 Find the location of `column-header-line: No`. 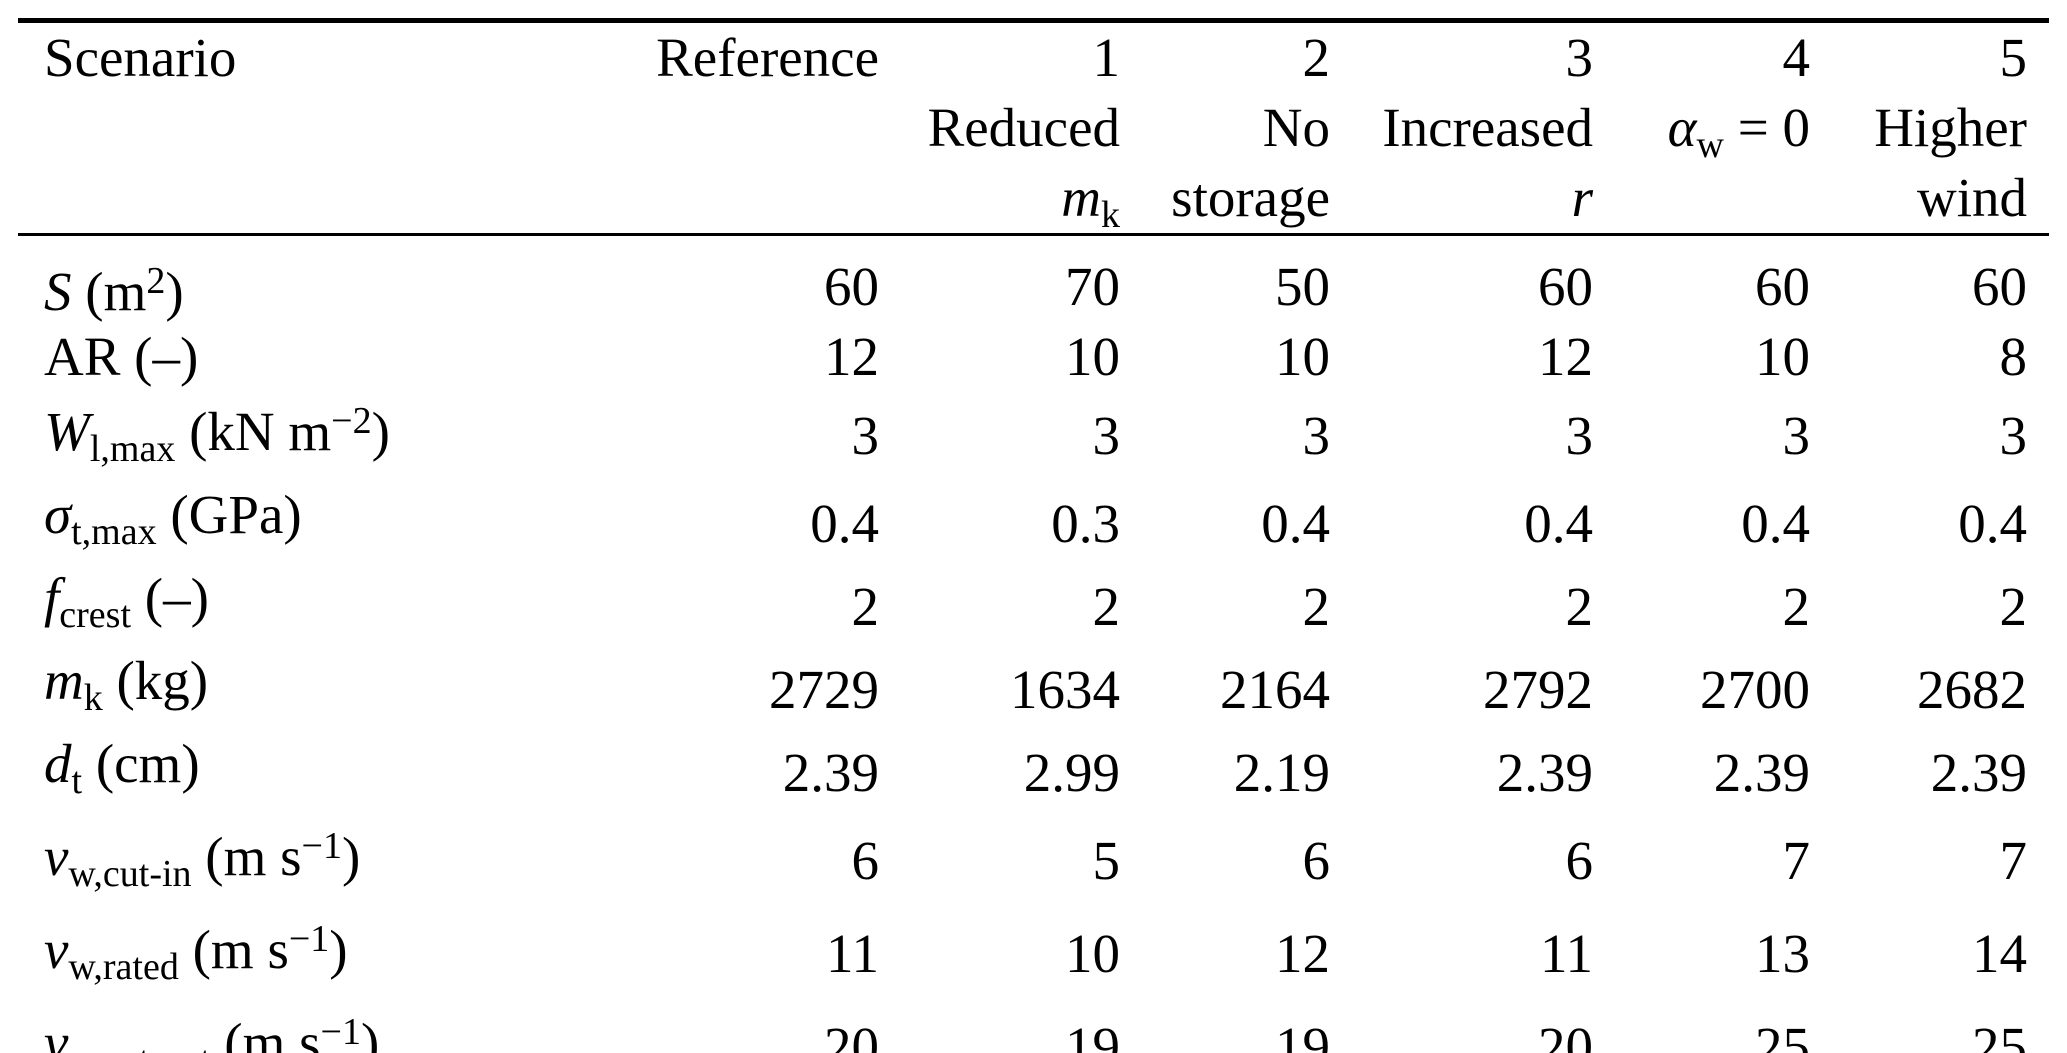

column-header-line: No is located at coordinates (1236, 128).